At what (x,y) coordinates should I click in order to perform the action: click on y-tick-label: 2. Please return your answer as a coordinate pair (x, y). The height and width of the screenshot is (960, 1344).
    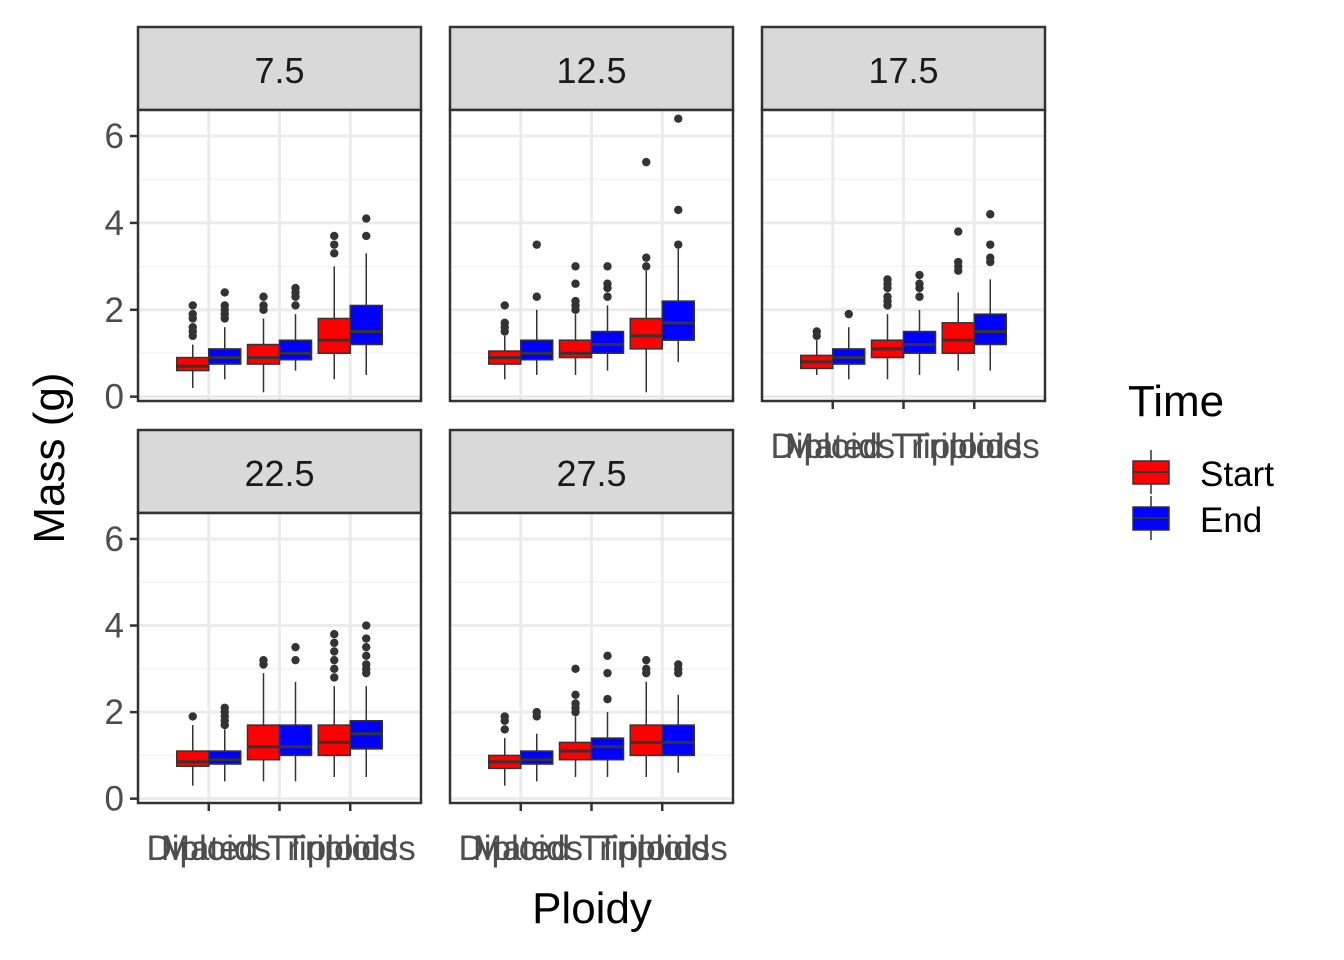
    Looking at the image, I should click on (114, 712).